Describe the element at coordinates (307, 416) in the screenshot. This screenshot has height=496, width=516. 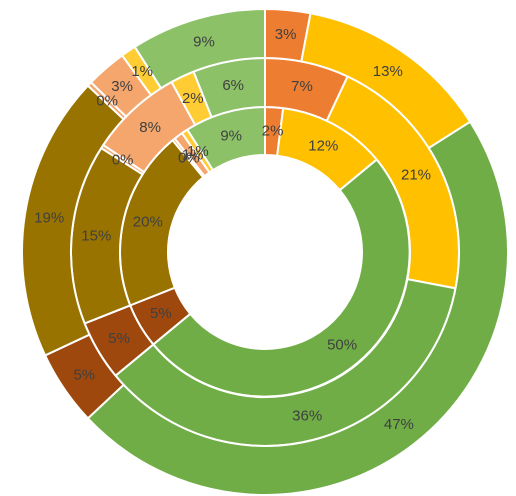
I see `middle-ring-label-2: 36%` at that location.